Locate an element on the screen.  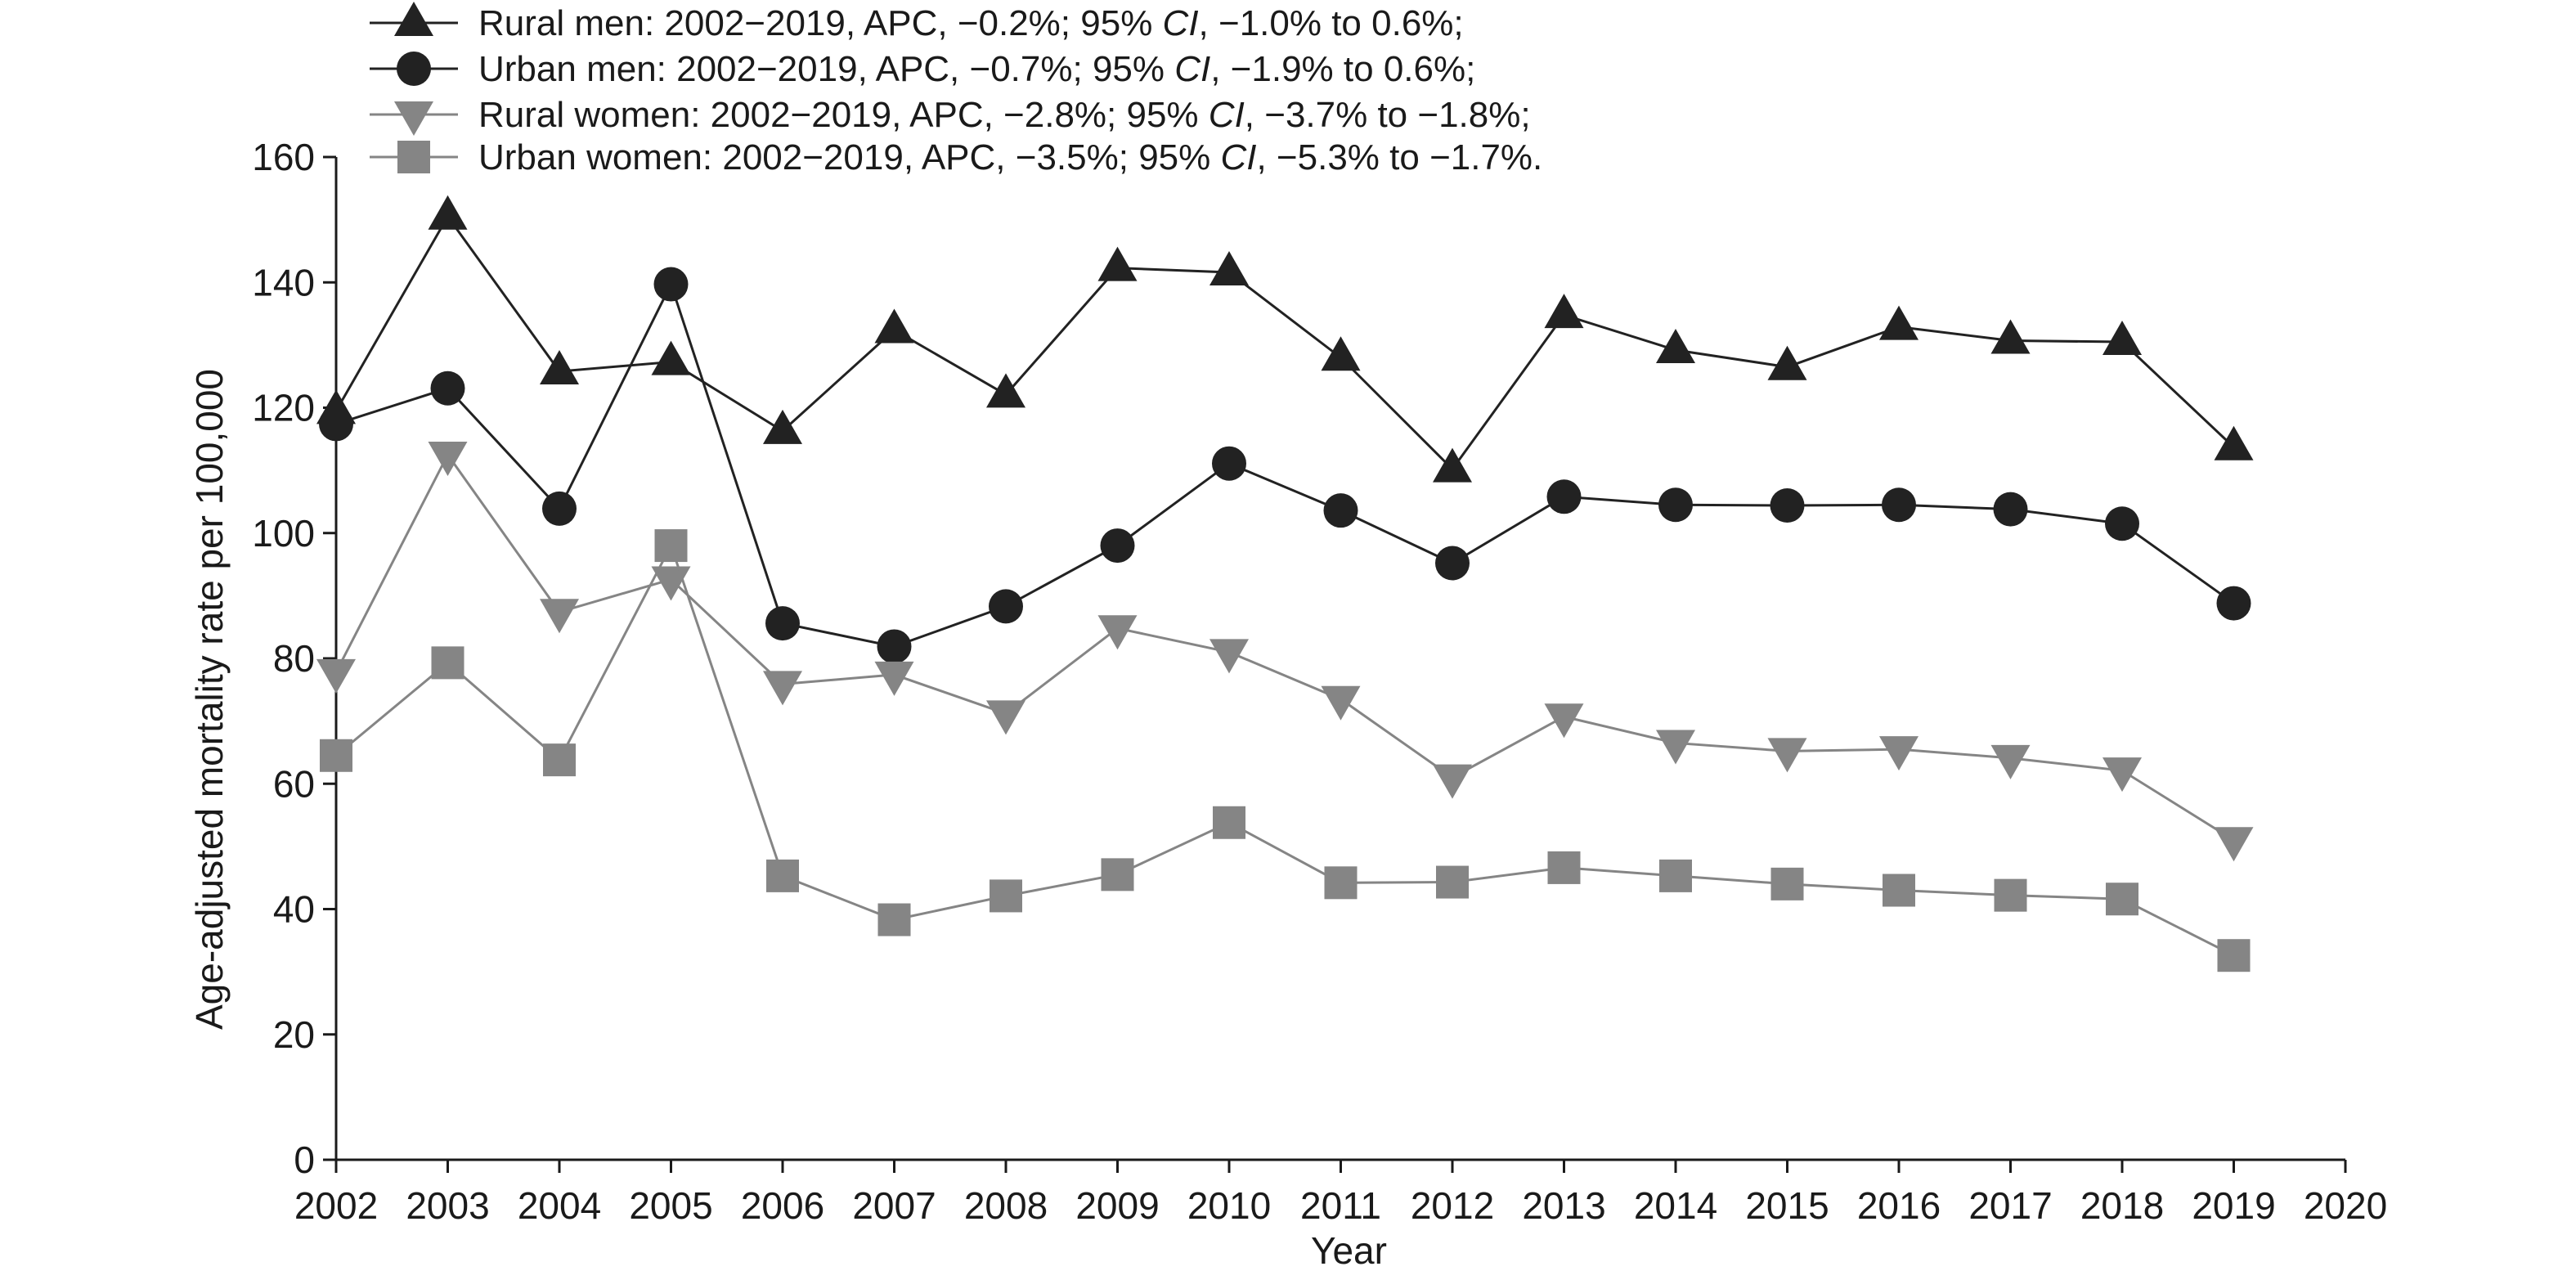
y-tick-label: 20 is located at coordinates (294, 1034).